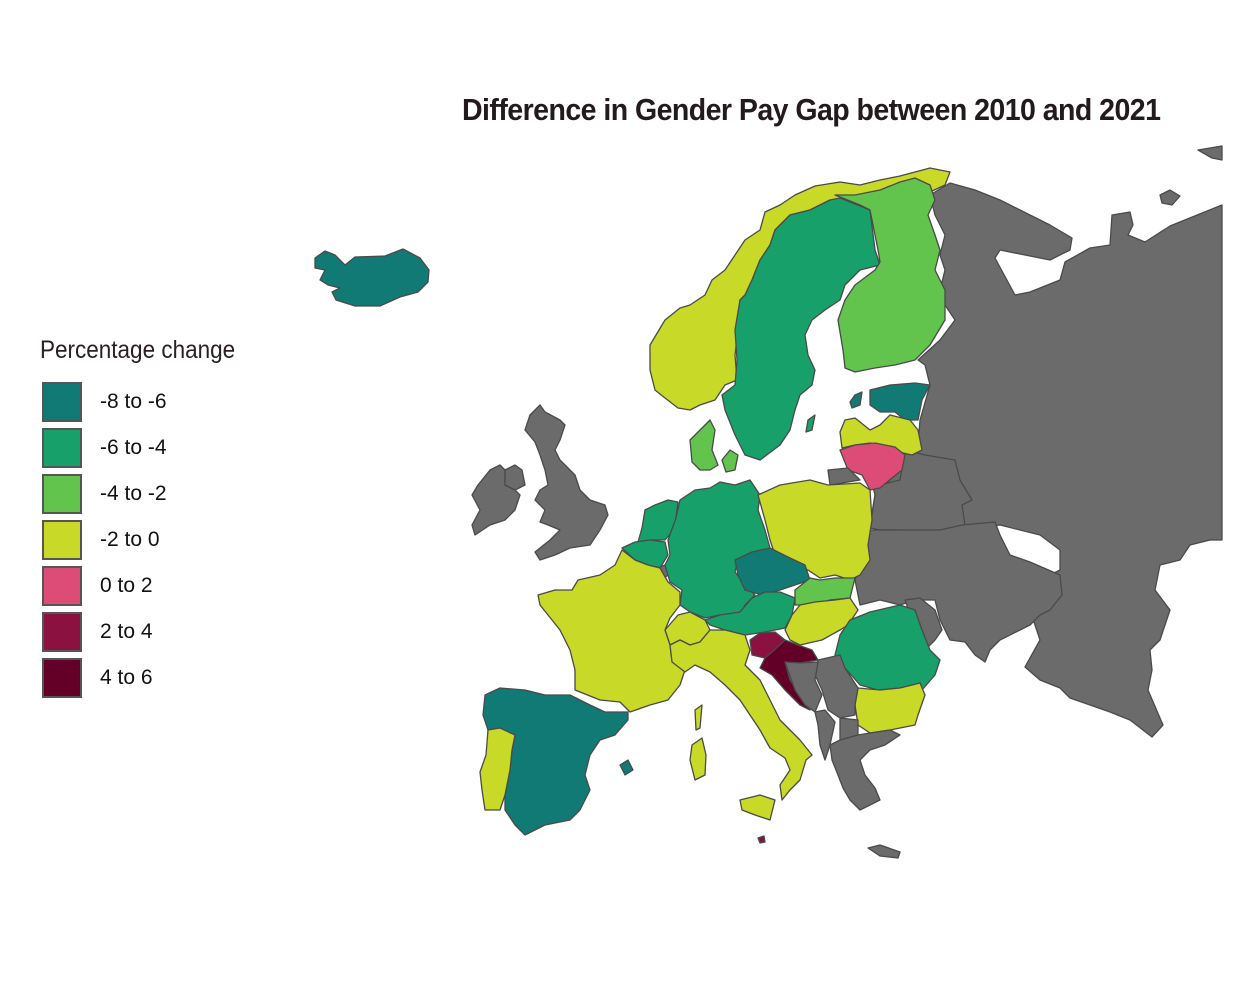 This screenshot has height=998, width=1248. Describe the element at coordinates (704, 445) in the screenshot. I see `region-denmark` at that location.